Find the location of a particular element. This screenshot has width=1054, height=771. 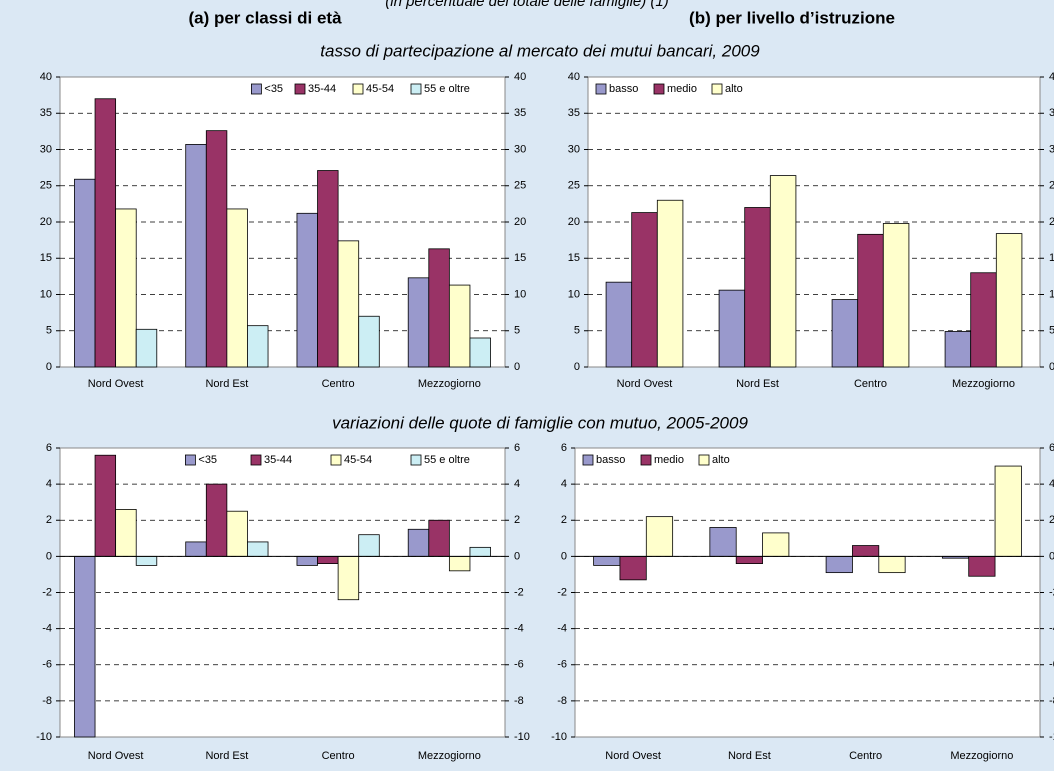

legend-label: <35 is located at coordinates (207, 460).